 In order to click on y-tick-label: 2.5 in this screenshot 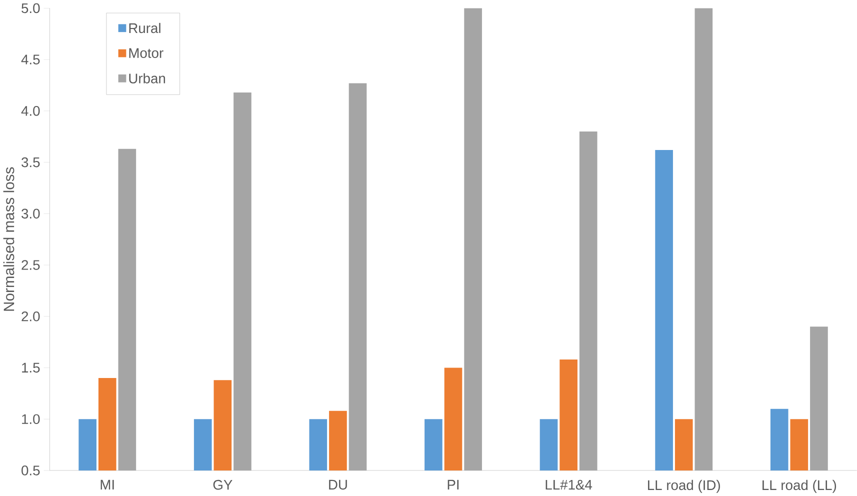, I will do `click(31, 265)`.